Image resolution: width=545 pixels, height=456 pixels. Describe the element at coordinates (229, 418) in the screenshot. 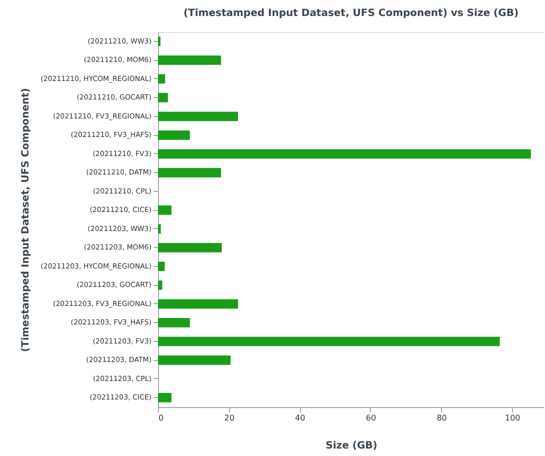

I see `x-tick-label: 20` at that location.